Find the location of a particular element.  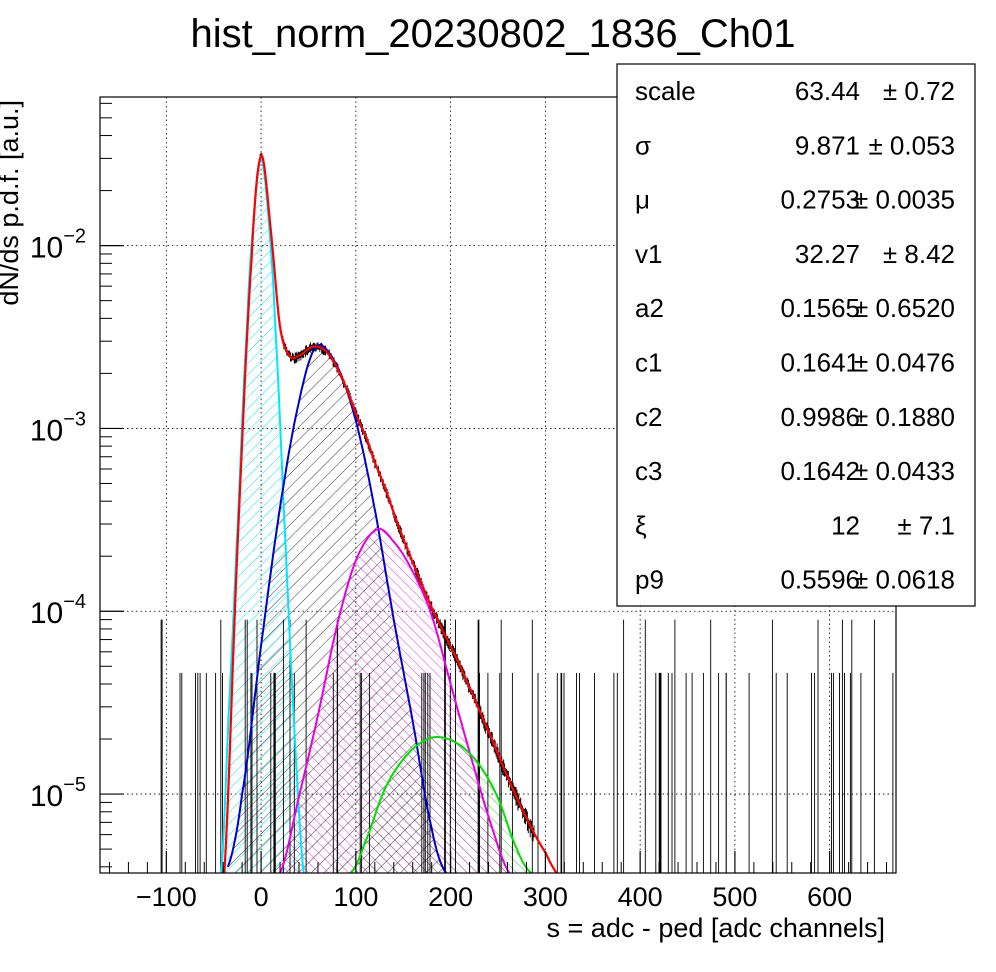

stats-param-error: ± 0.6520 is located at coordinates (904, 308).